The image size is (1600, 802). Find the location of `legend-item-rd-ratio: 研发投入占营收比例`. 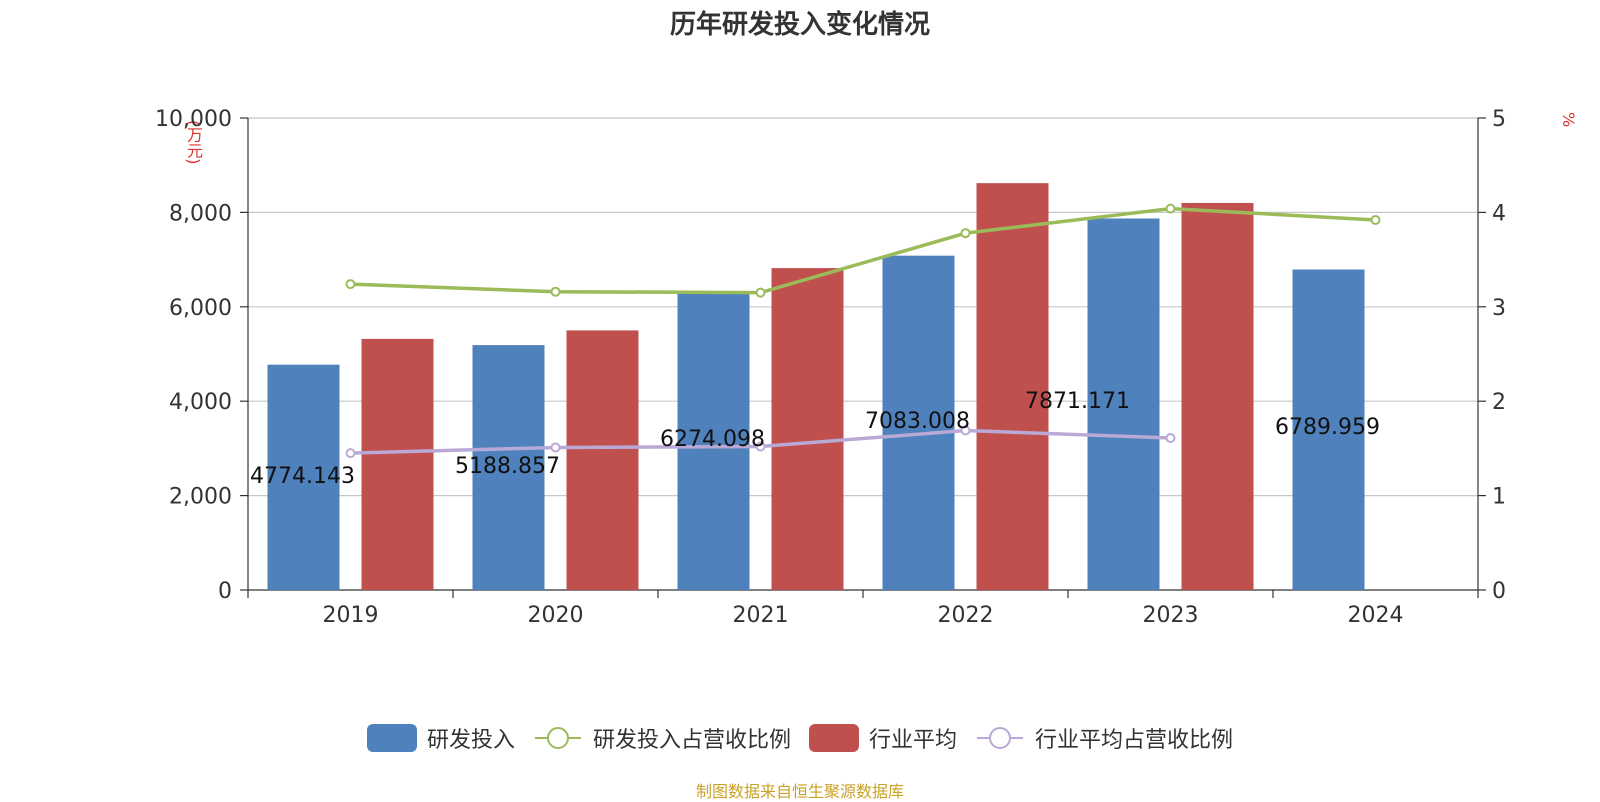

legend-item-rd-ratio: 研发投入占营收比例 is located at coordinates (662, 738).